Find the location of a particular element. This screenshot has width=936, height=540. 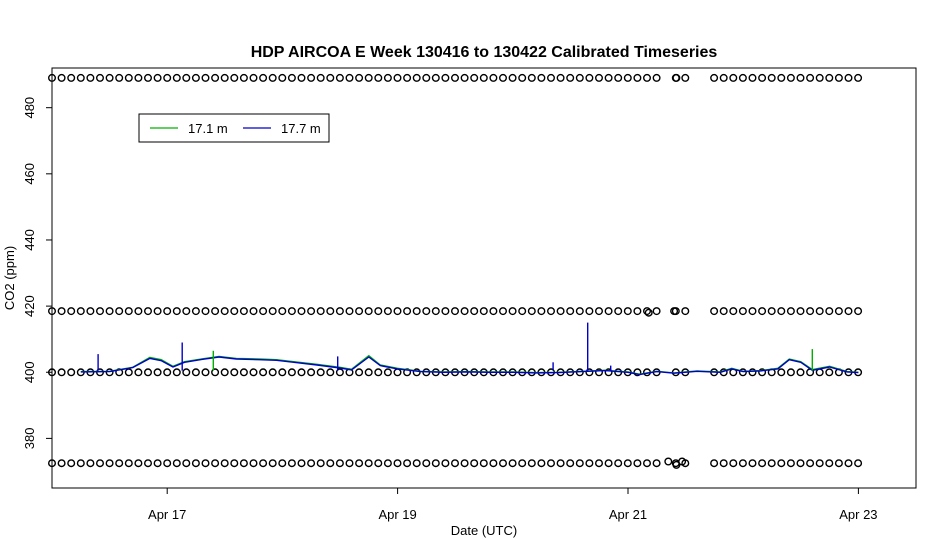

series-line-17-7-m is located at coordinates (469, 366).